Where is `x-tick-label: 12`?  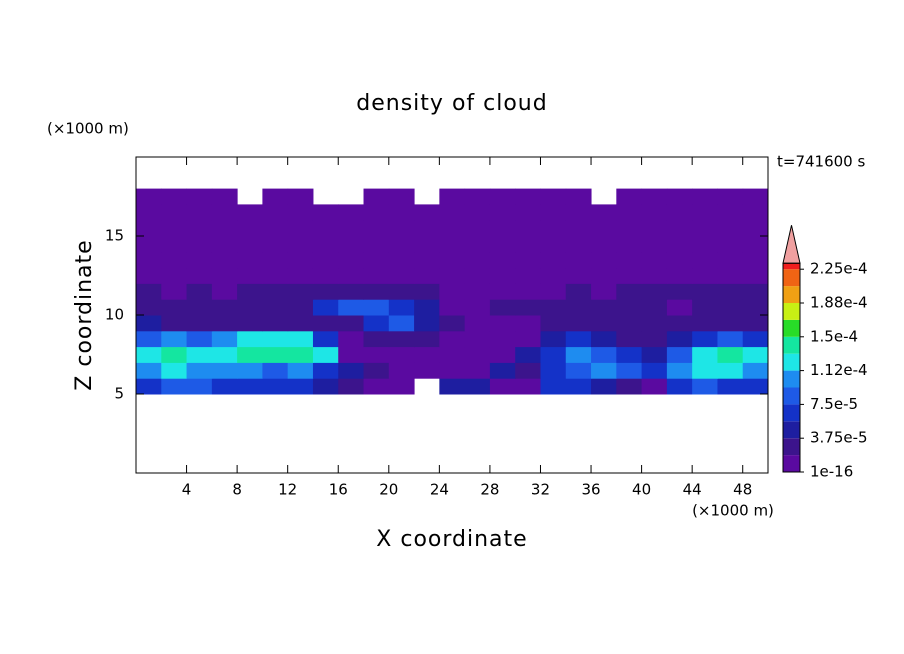
x-tick-label: 12 is located at coordinates (287, 490).